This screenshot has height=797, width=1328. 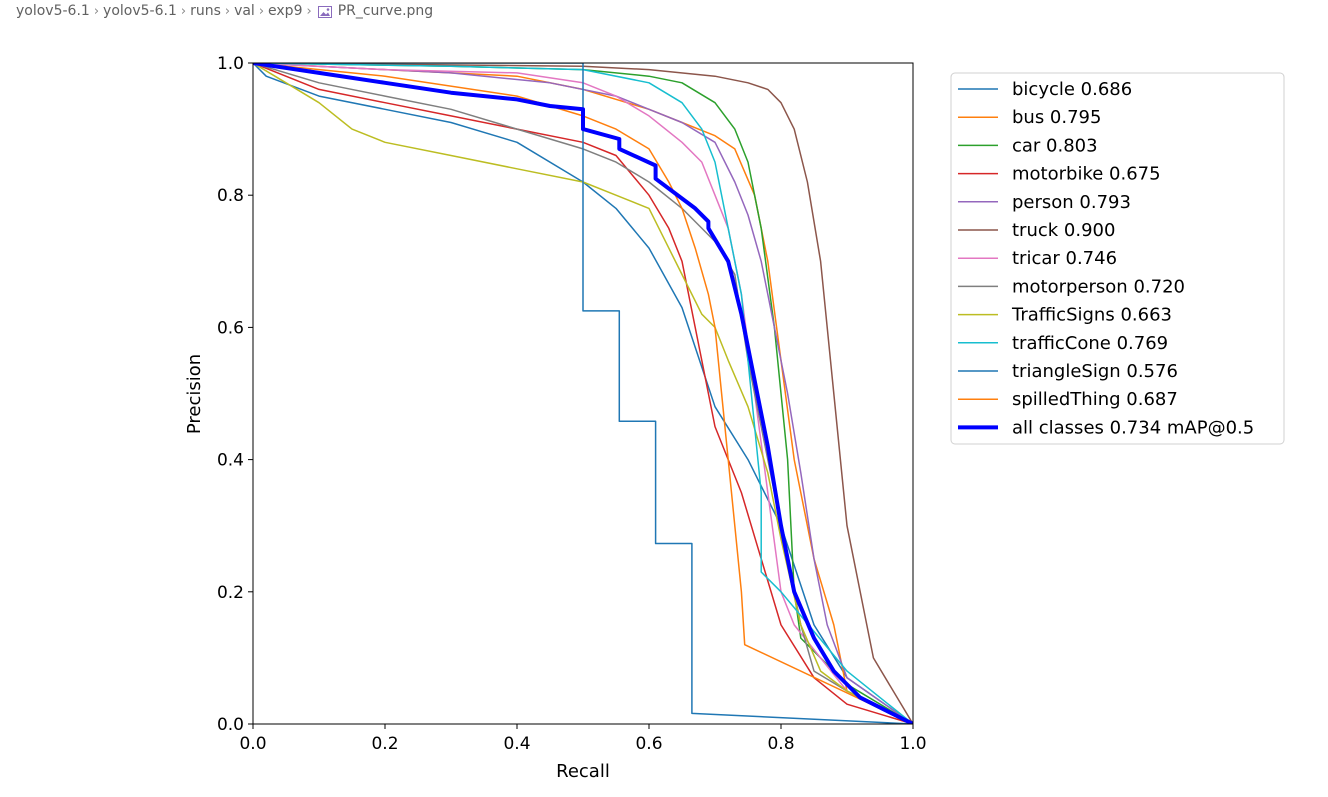 What do you see at coordinates (516, 744) in the screenshot?
I see `x-tick-label: 0.4` at bounding box center [516, 744].